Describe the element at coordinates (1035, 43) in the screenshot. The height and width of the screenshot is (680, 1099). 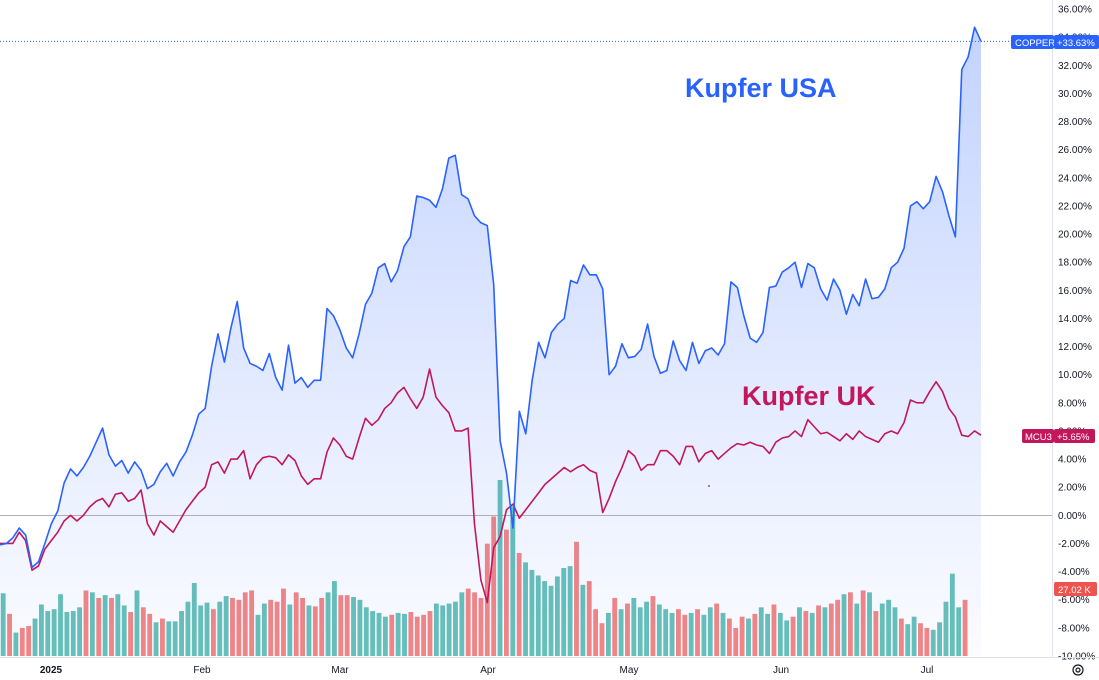
I see `badge-copper-name: COPPER` at that location.